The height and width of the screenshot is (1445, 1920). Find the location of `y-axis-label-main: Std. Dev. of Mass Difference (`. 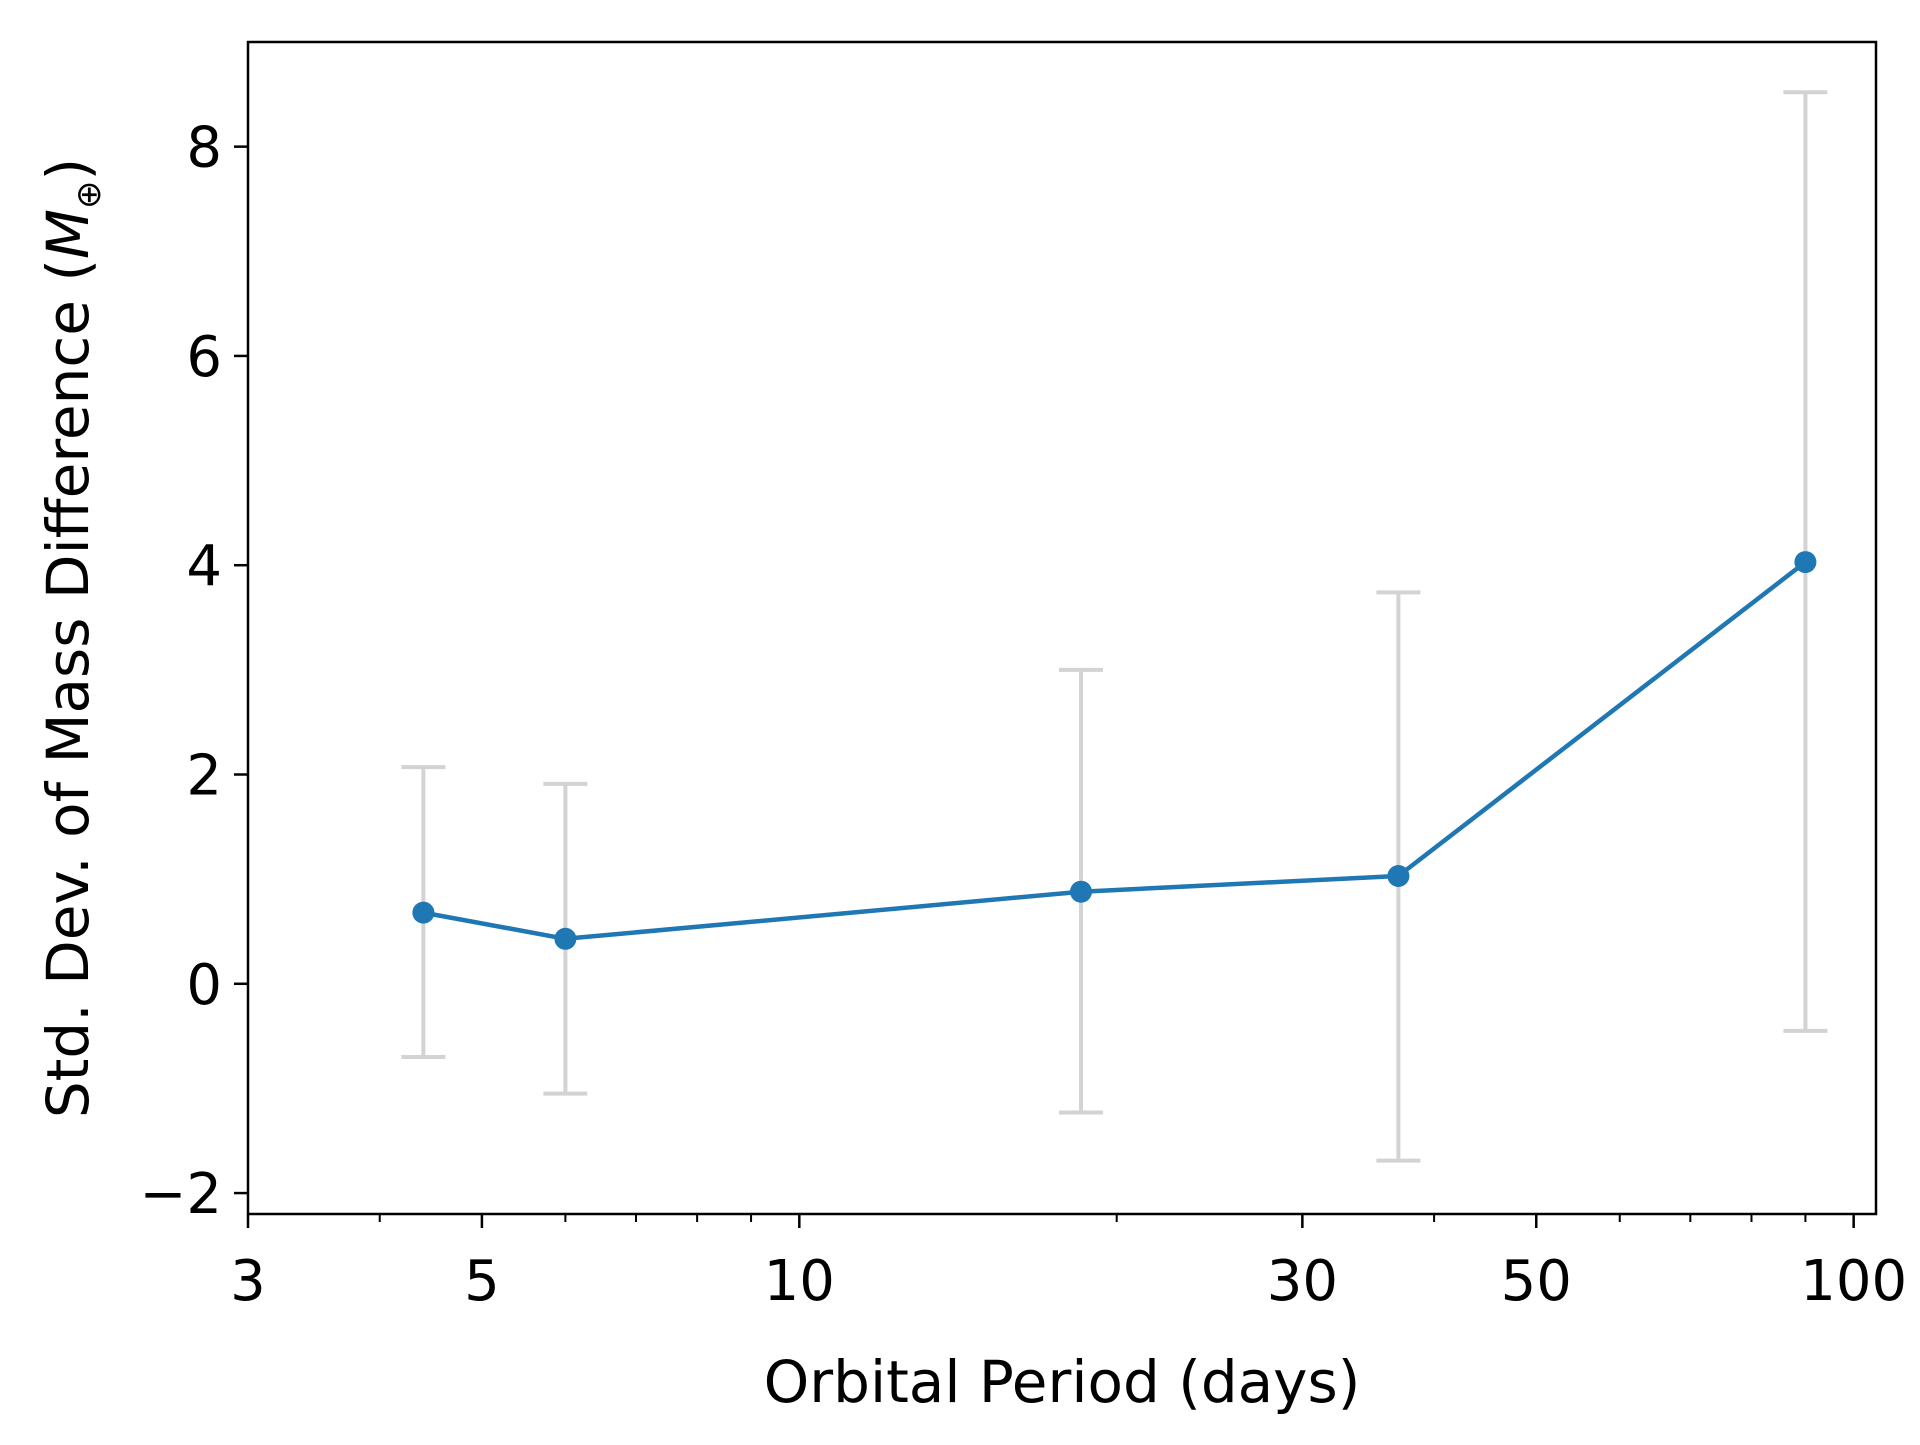

y-axis-label-main: Std. Dev. of Mass Difference ( is located at coordinates (68, 688).